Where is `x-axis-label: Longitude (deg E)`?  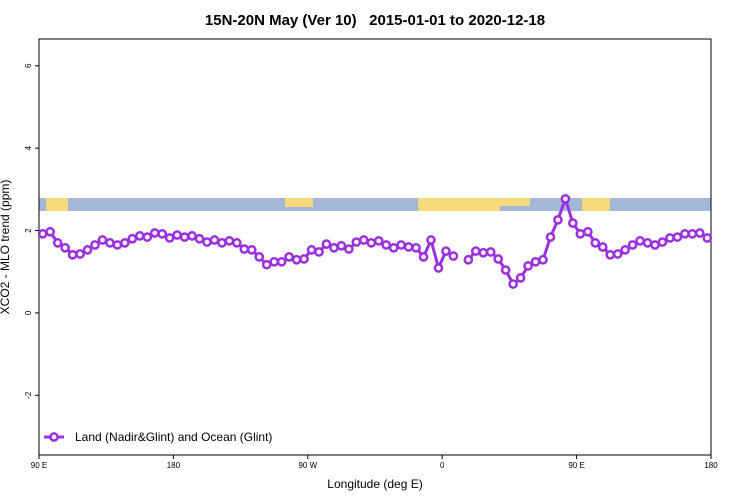 x-axis-label: Longitude (deg E) is located at coordinates (374, 484).